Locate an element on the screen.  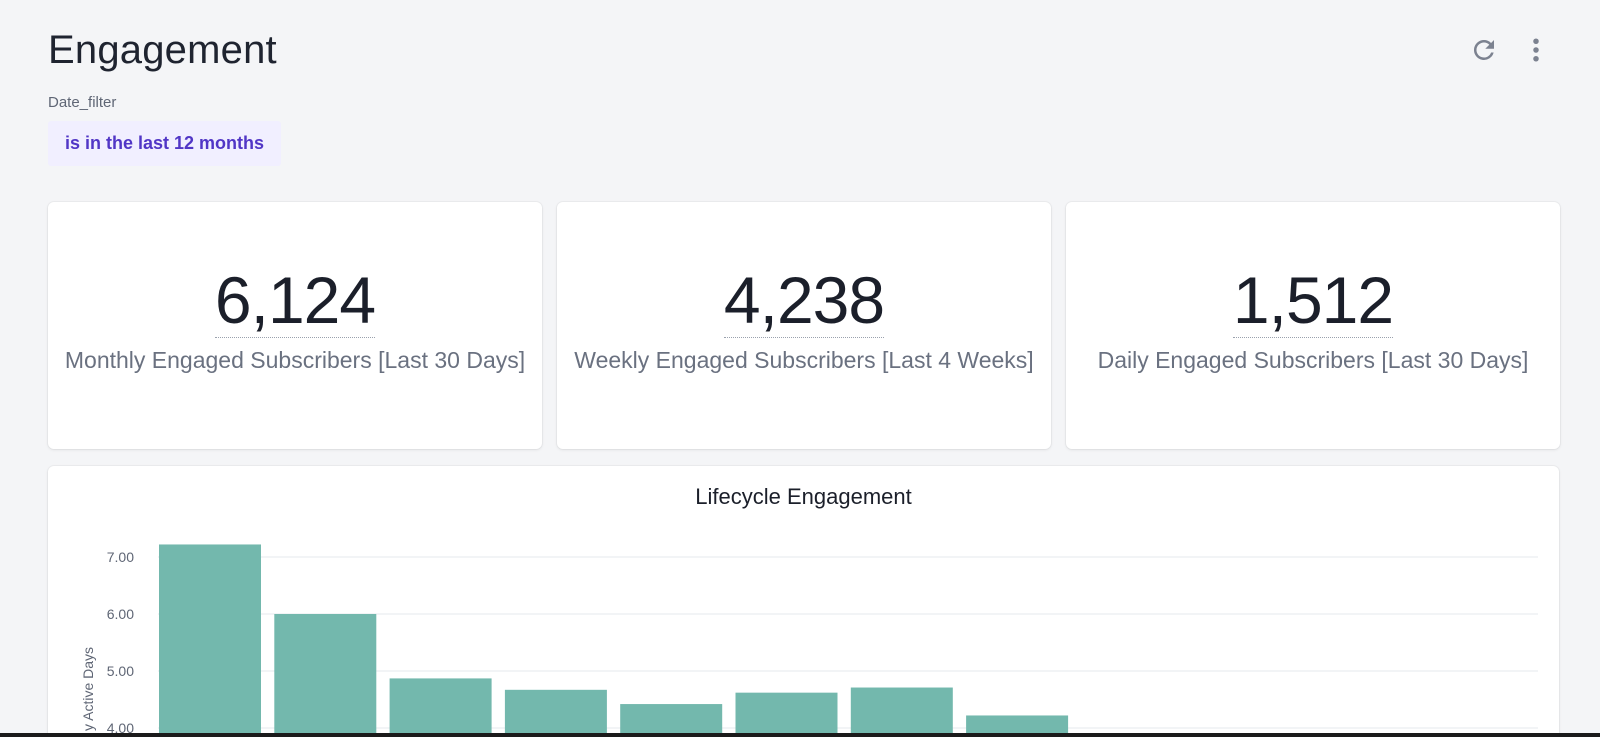
y-axis-label: y Active Days is located at coordinates (88, 689).